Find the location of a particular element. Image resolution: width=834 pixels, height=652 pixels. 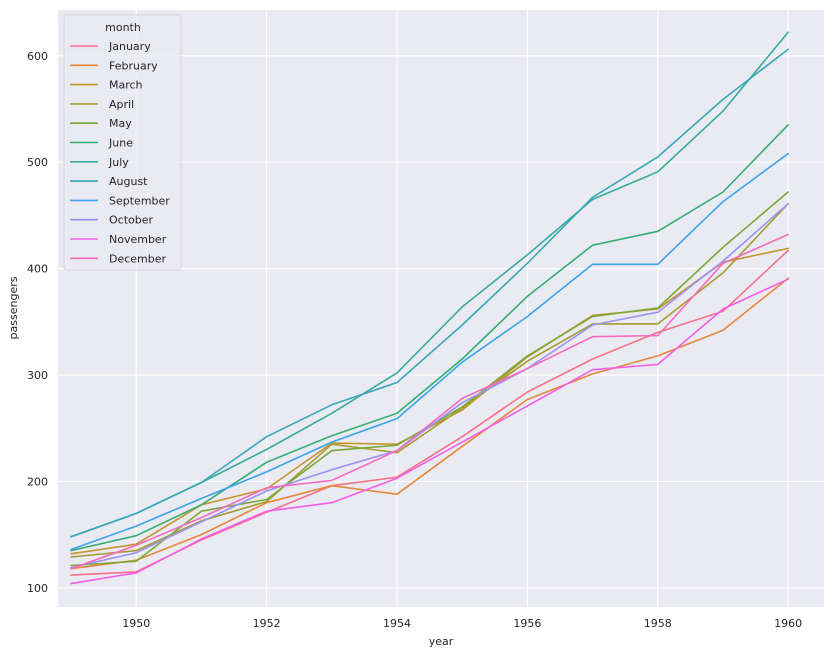

legend-label-june: June is located at coordinates (120, 143).